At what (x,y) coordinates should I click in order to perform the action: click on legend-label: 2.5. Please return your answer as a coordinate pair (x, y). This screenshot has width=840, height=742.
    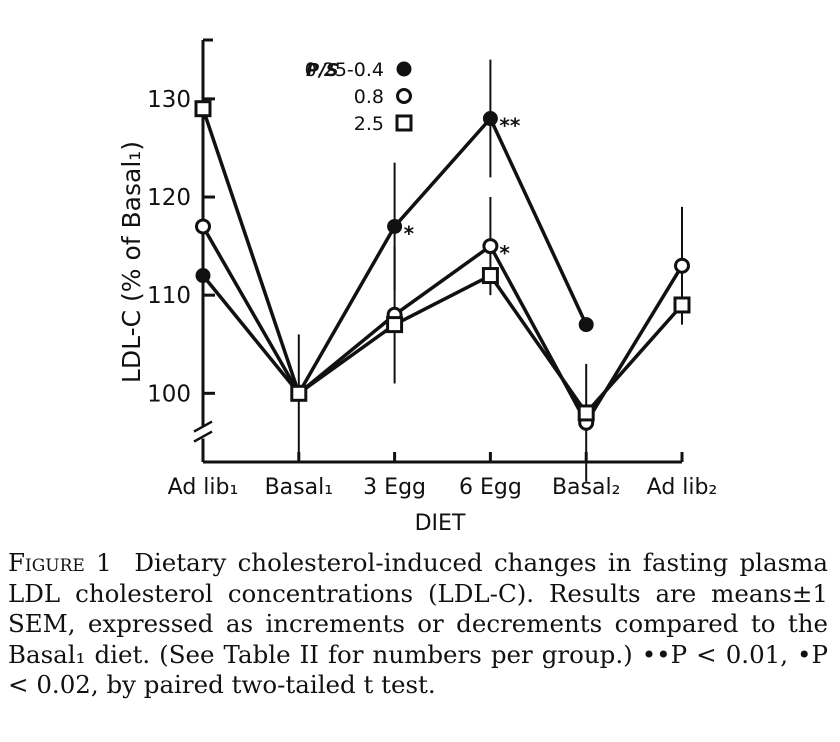
    Looking at the image, I should click on (369, 124).